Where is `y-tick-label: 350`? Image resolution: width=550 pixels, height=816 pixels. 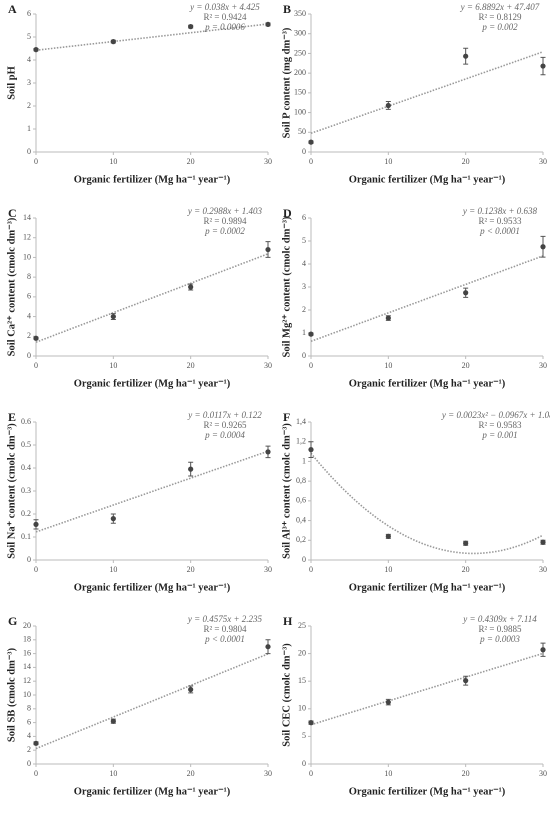
y-tick-label: 350 is located at coordinates (300, 13).